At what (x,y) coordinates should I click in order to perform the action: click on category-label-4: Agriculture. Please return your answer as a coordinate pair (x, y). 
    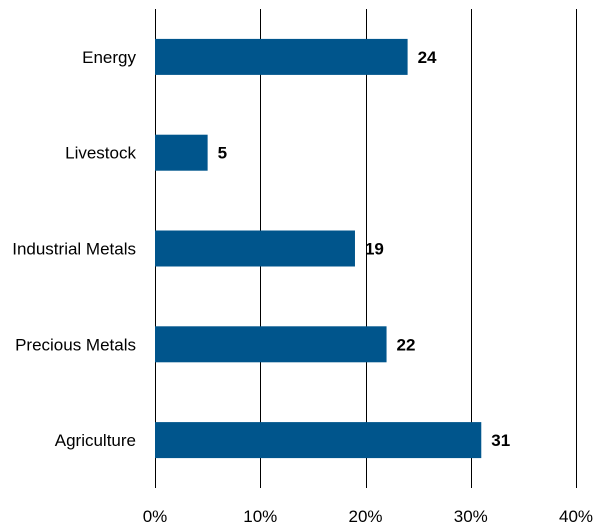
    Looking at the image, I should click on (95, 440).